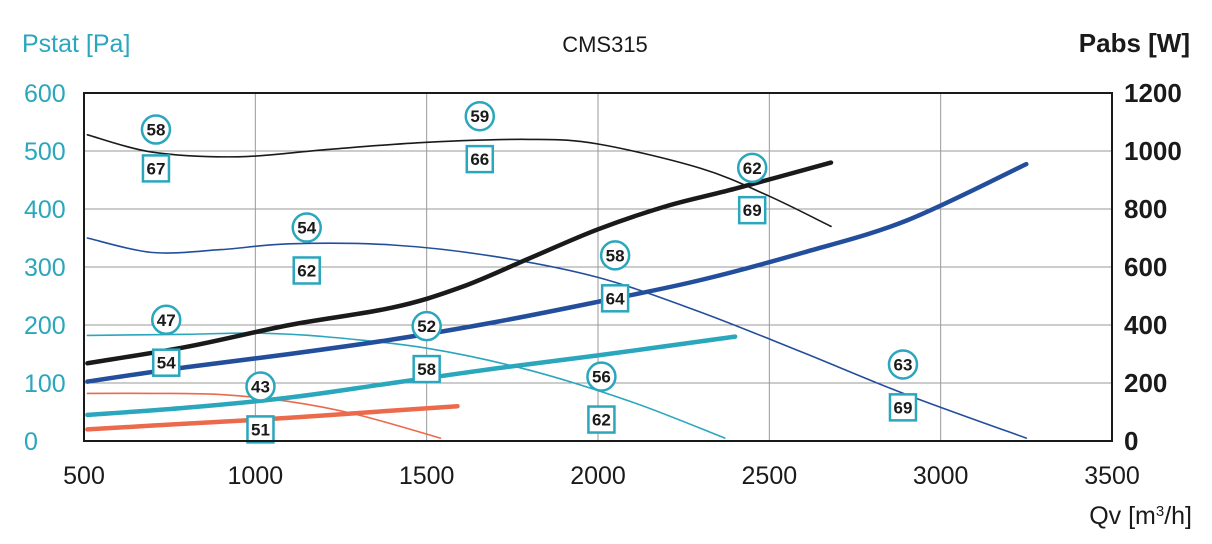 Image resolution: width=1212 pixels, height=544 pixels. What do you see at coordinates (1178, 516) in the screenshot?
I see `x-axis-title-end: /h]` at bounding box center [1178, 516].